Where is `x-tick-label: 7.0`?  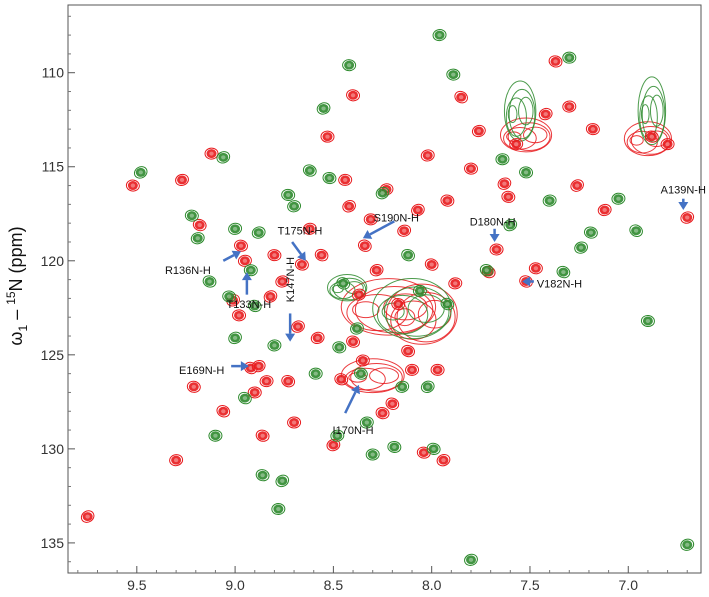
x-tick-label: 7.0 is located at coordinates (629, 585).